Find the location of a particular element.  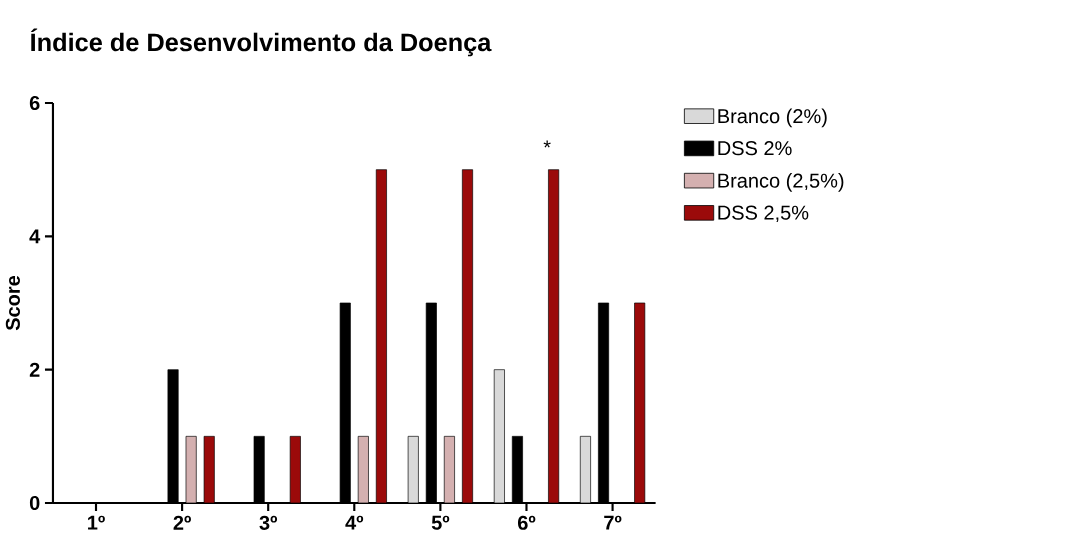

chart-title: Índice de Desenvolvimento da Doença is located at coordinates (261, 42).